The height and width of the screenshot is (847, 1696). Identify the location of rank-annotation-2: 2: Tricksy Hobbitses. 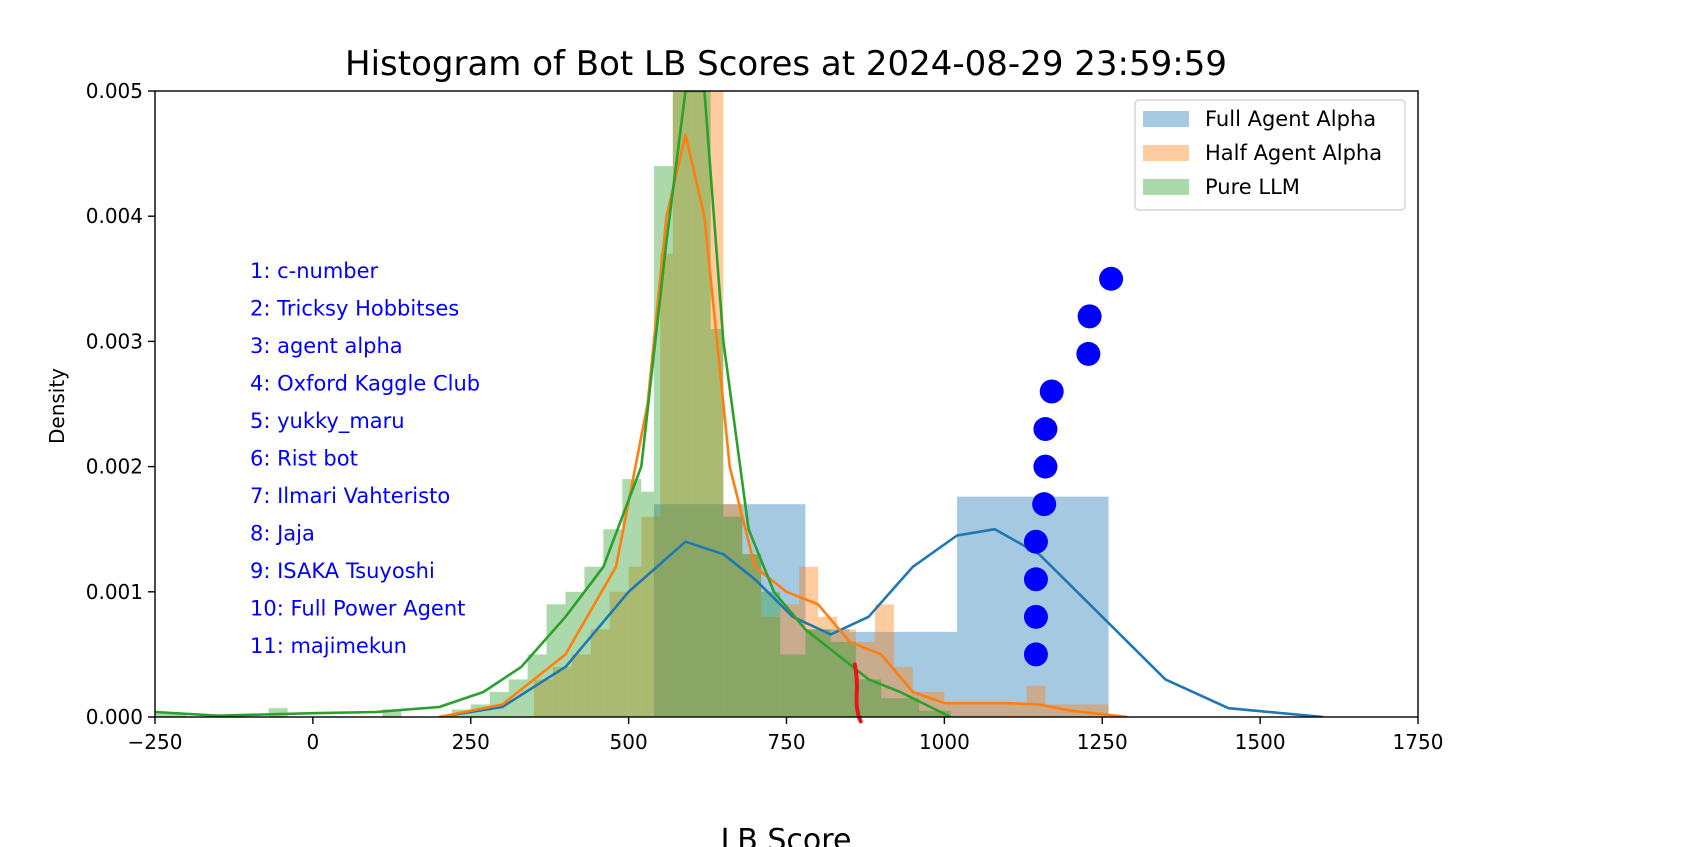
(354, 309).